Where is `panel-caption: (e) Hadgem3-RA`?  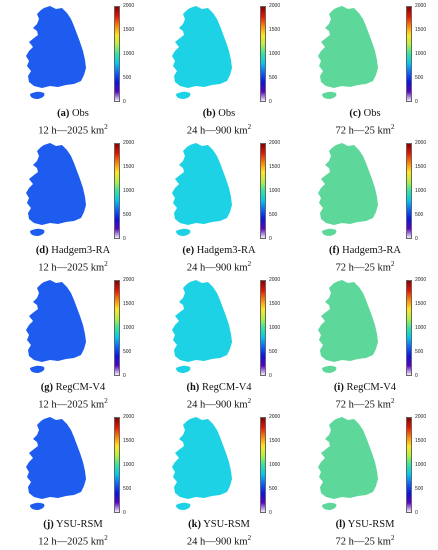
panel-caption: (e) Hadgem3-RA is located at coordinates (219, 251).